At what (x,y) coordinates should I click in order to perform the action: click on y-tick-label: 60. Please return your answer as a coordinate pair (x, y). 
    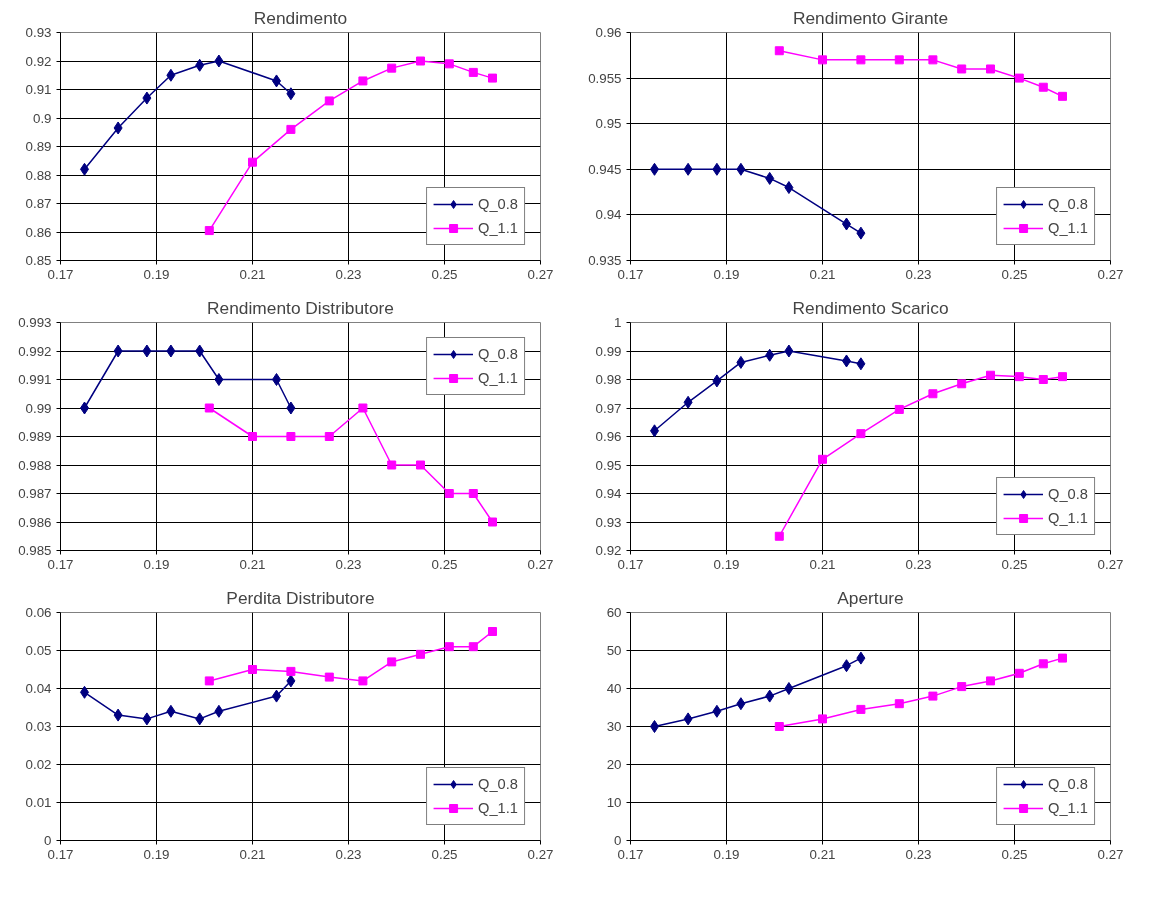
    Looking at the image, I should click on (614, 612).